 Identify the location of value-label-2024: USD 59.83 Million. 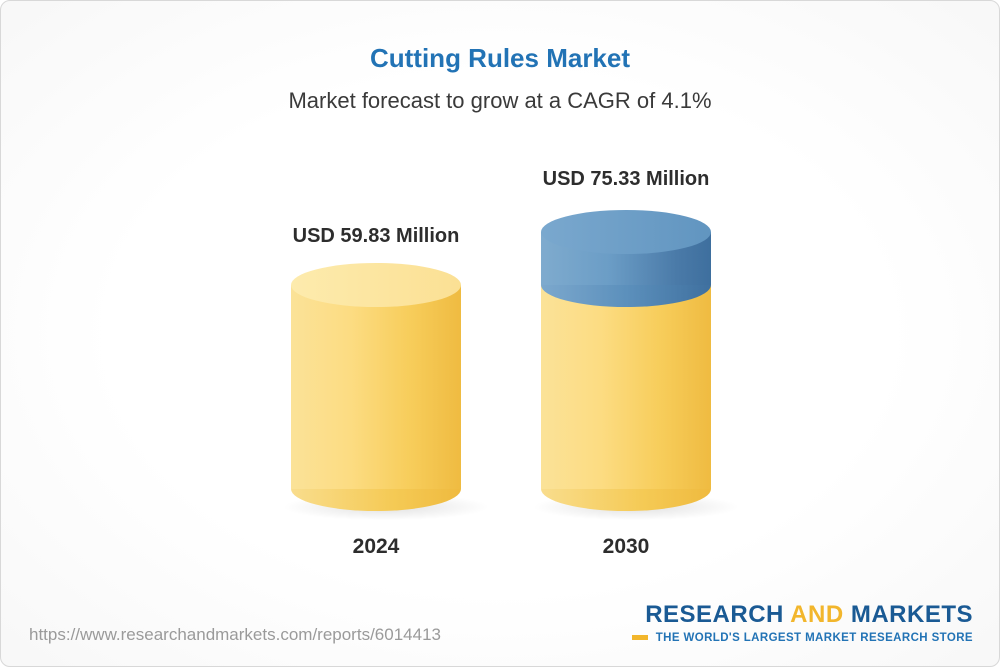
(376, 236).